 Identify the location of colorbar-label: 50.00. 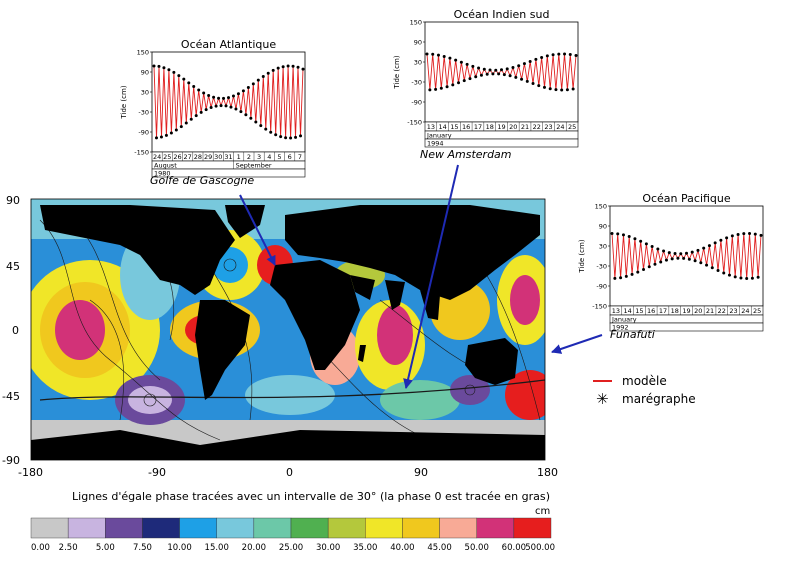
(477, 548).